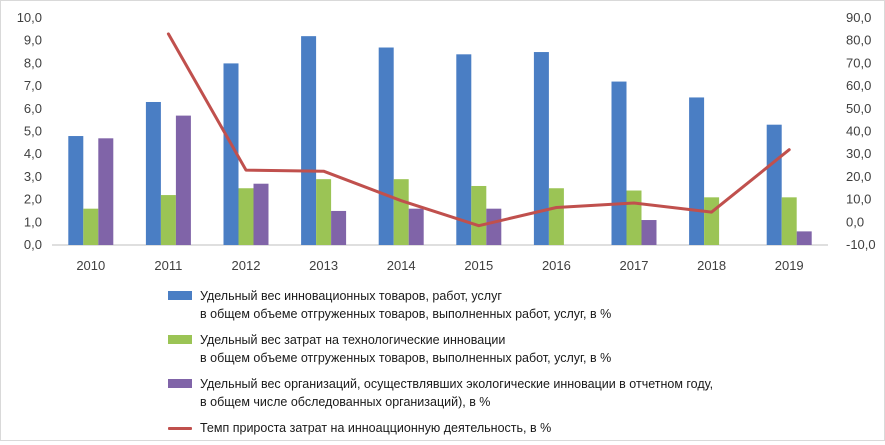  I want to click on bar-2-2011, so click(168, 220).